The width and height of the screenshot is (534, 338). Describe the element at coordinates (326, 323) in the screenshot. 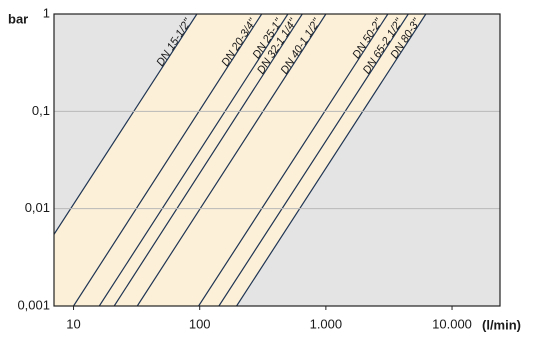

I see `x-tick-label: 1.000` at that location.